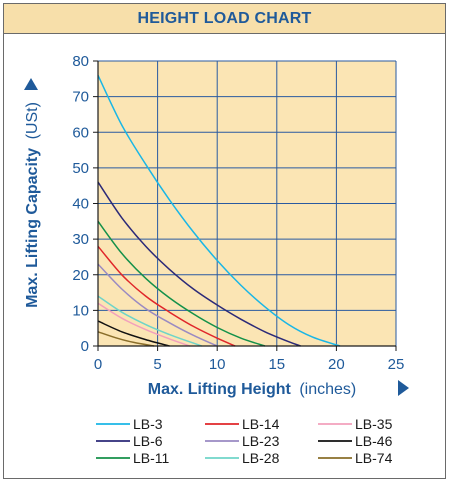 The width and height of the screenshot is (451, 484). Describe the element at coordinates (31, 84) in the screenshot. I see `y-axis-arrow-icon` at that location.